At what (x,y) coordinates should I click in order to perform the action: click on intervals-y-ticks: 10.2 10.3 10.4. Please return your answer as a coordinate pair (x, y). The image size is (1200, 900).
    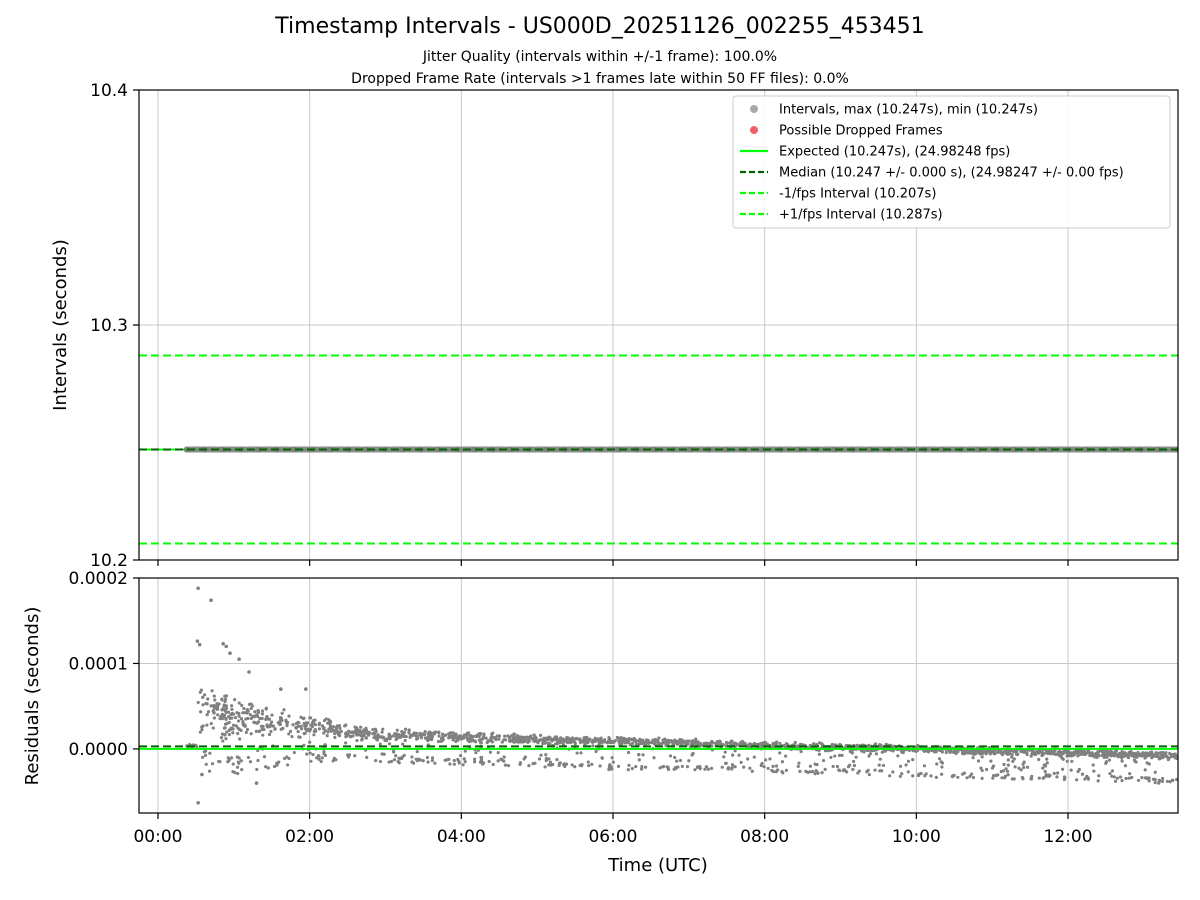
    Looking at the image, I should click on (114, 326).